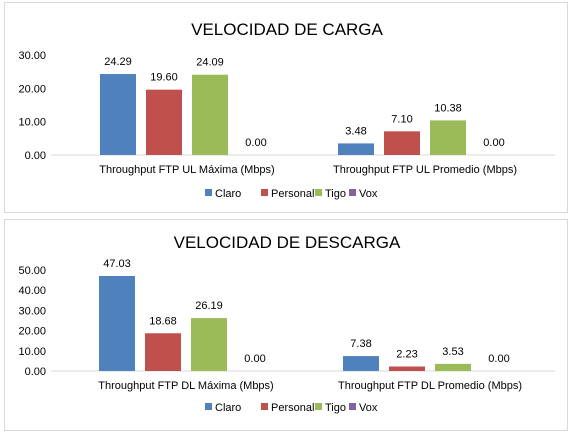 This screenshot has height=434, width=575. What do you see at coordinates (164, 78) in the screenshot?
I see `data-label: 19.60` at bounding box center [164, 78].